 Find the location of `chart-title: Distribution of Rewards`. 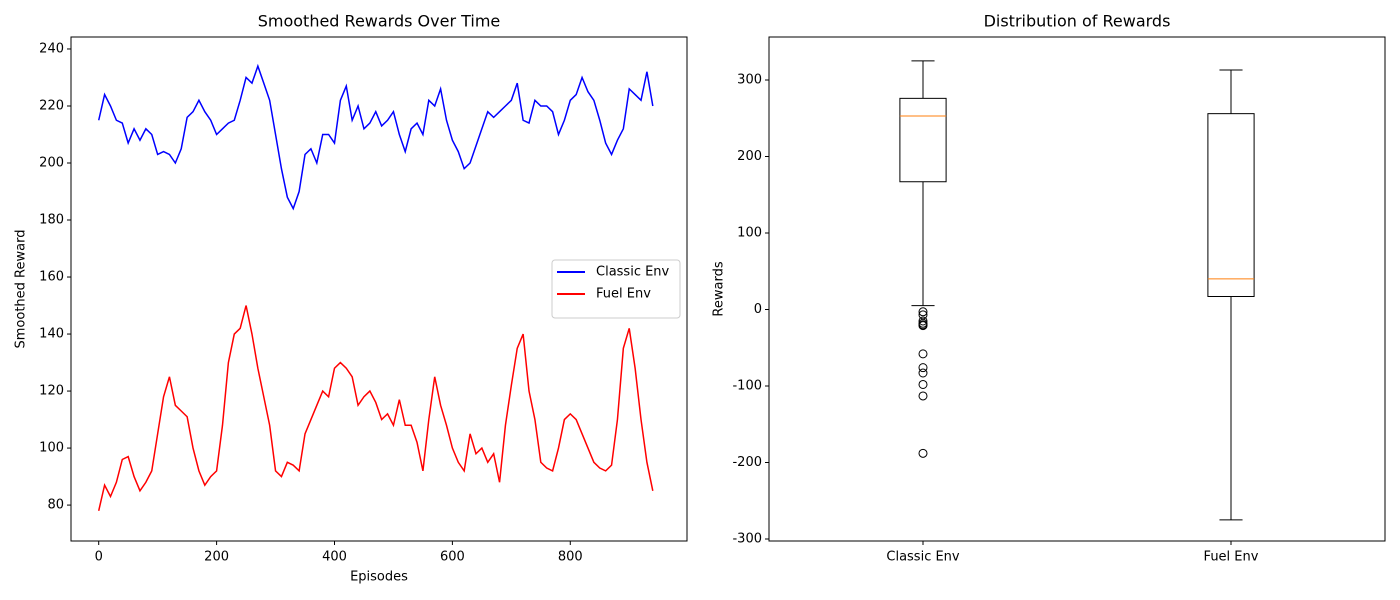

chart-title: Distribution of Rewards is located at coordinates (1077, 21).